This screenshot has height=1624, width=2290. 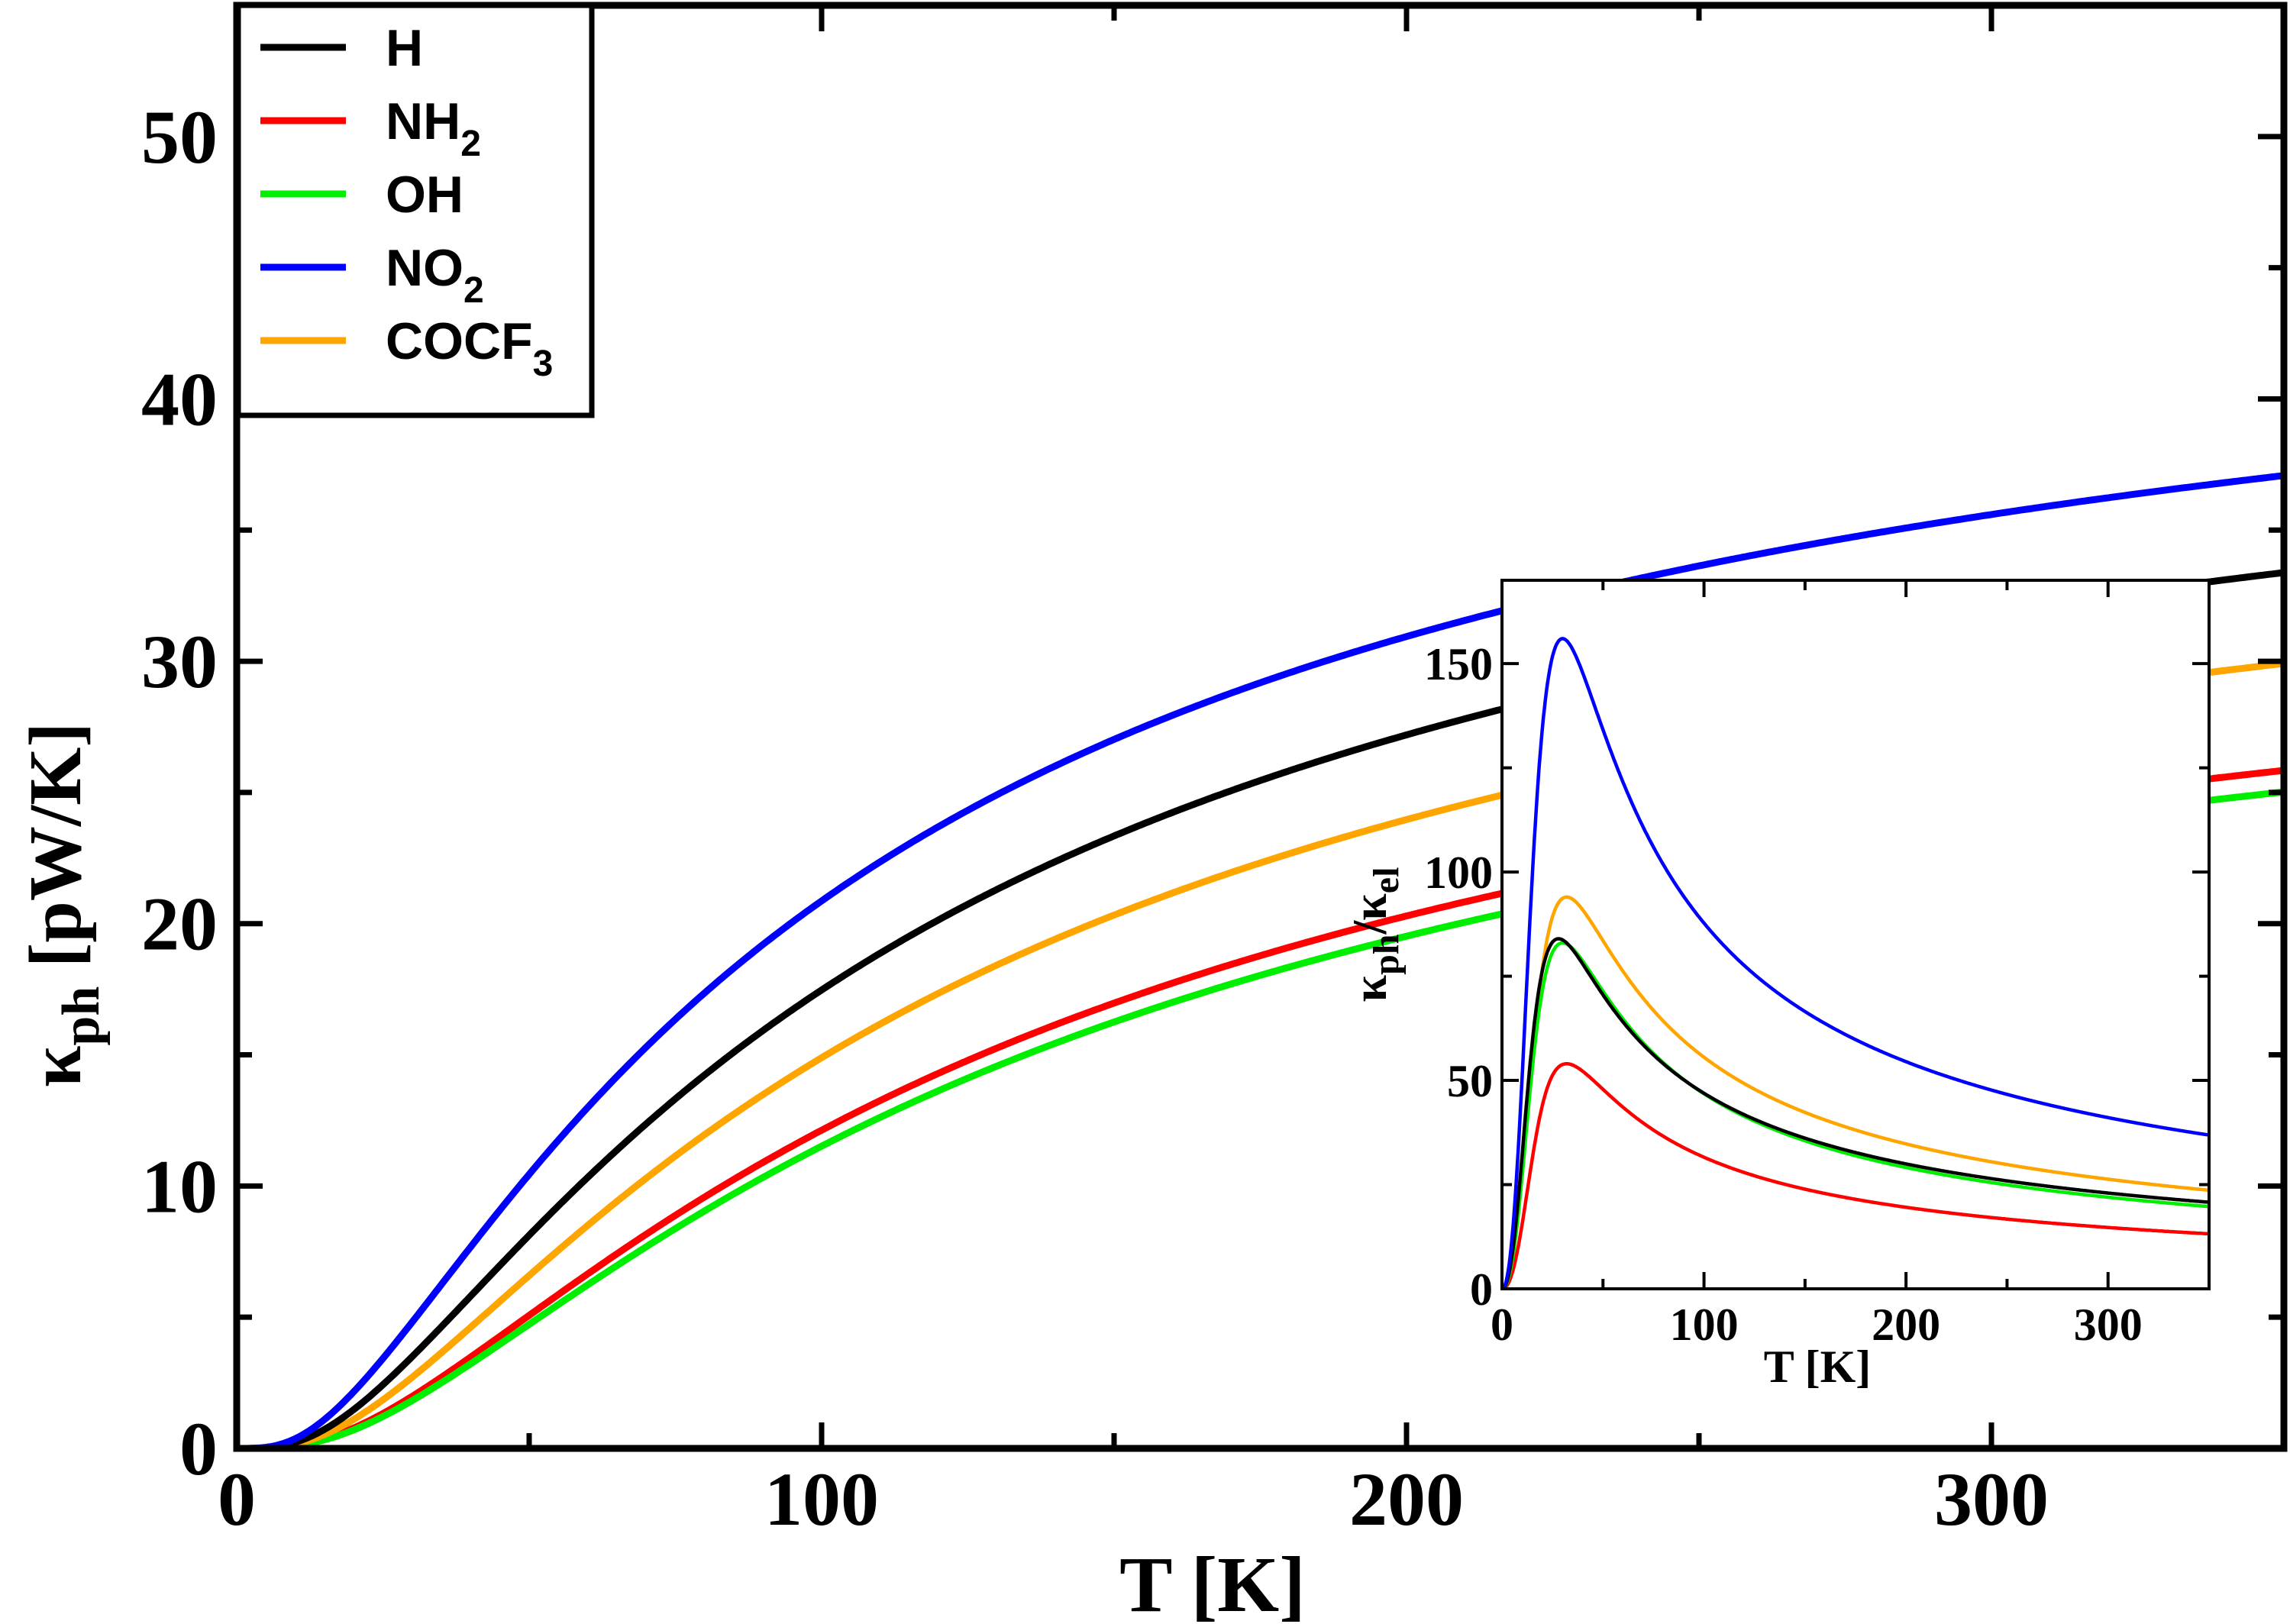 I want to click on x-tick-label-300: 300, so click(x=1991, y=1499).